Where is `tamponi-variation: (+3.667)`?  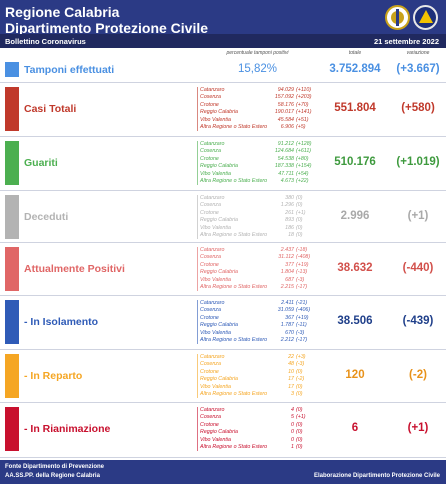
tamponi-variation: (+3.667) is located at coordinates (418, 69).